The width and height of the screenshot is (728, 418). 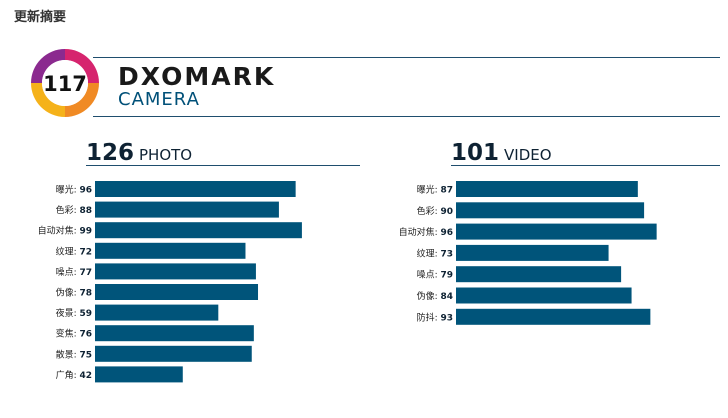 What do you see at coordinates (446, 191) in the screenshot?
I see `video-value-label: 87` at bounding box center [446, 191].